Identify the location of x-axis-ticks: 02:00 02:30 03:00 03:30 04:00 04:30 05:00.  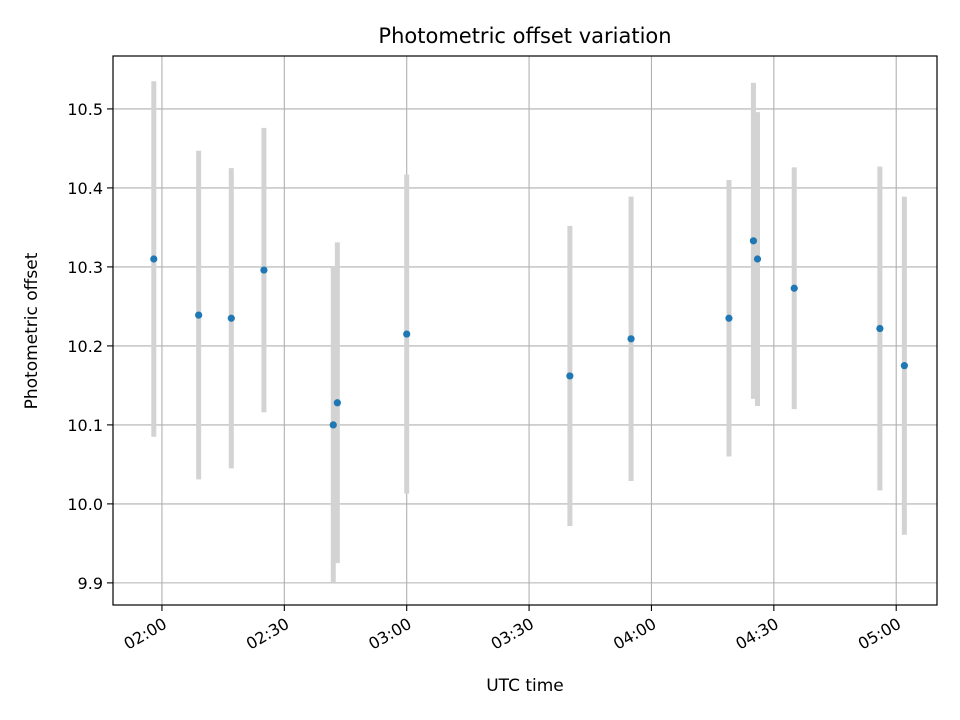
(512, 629).